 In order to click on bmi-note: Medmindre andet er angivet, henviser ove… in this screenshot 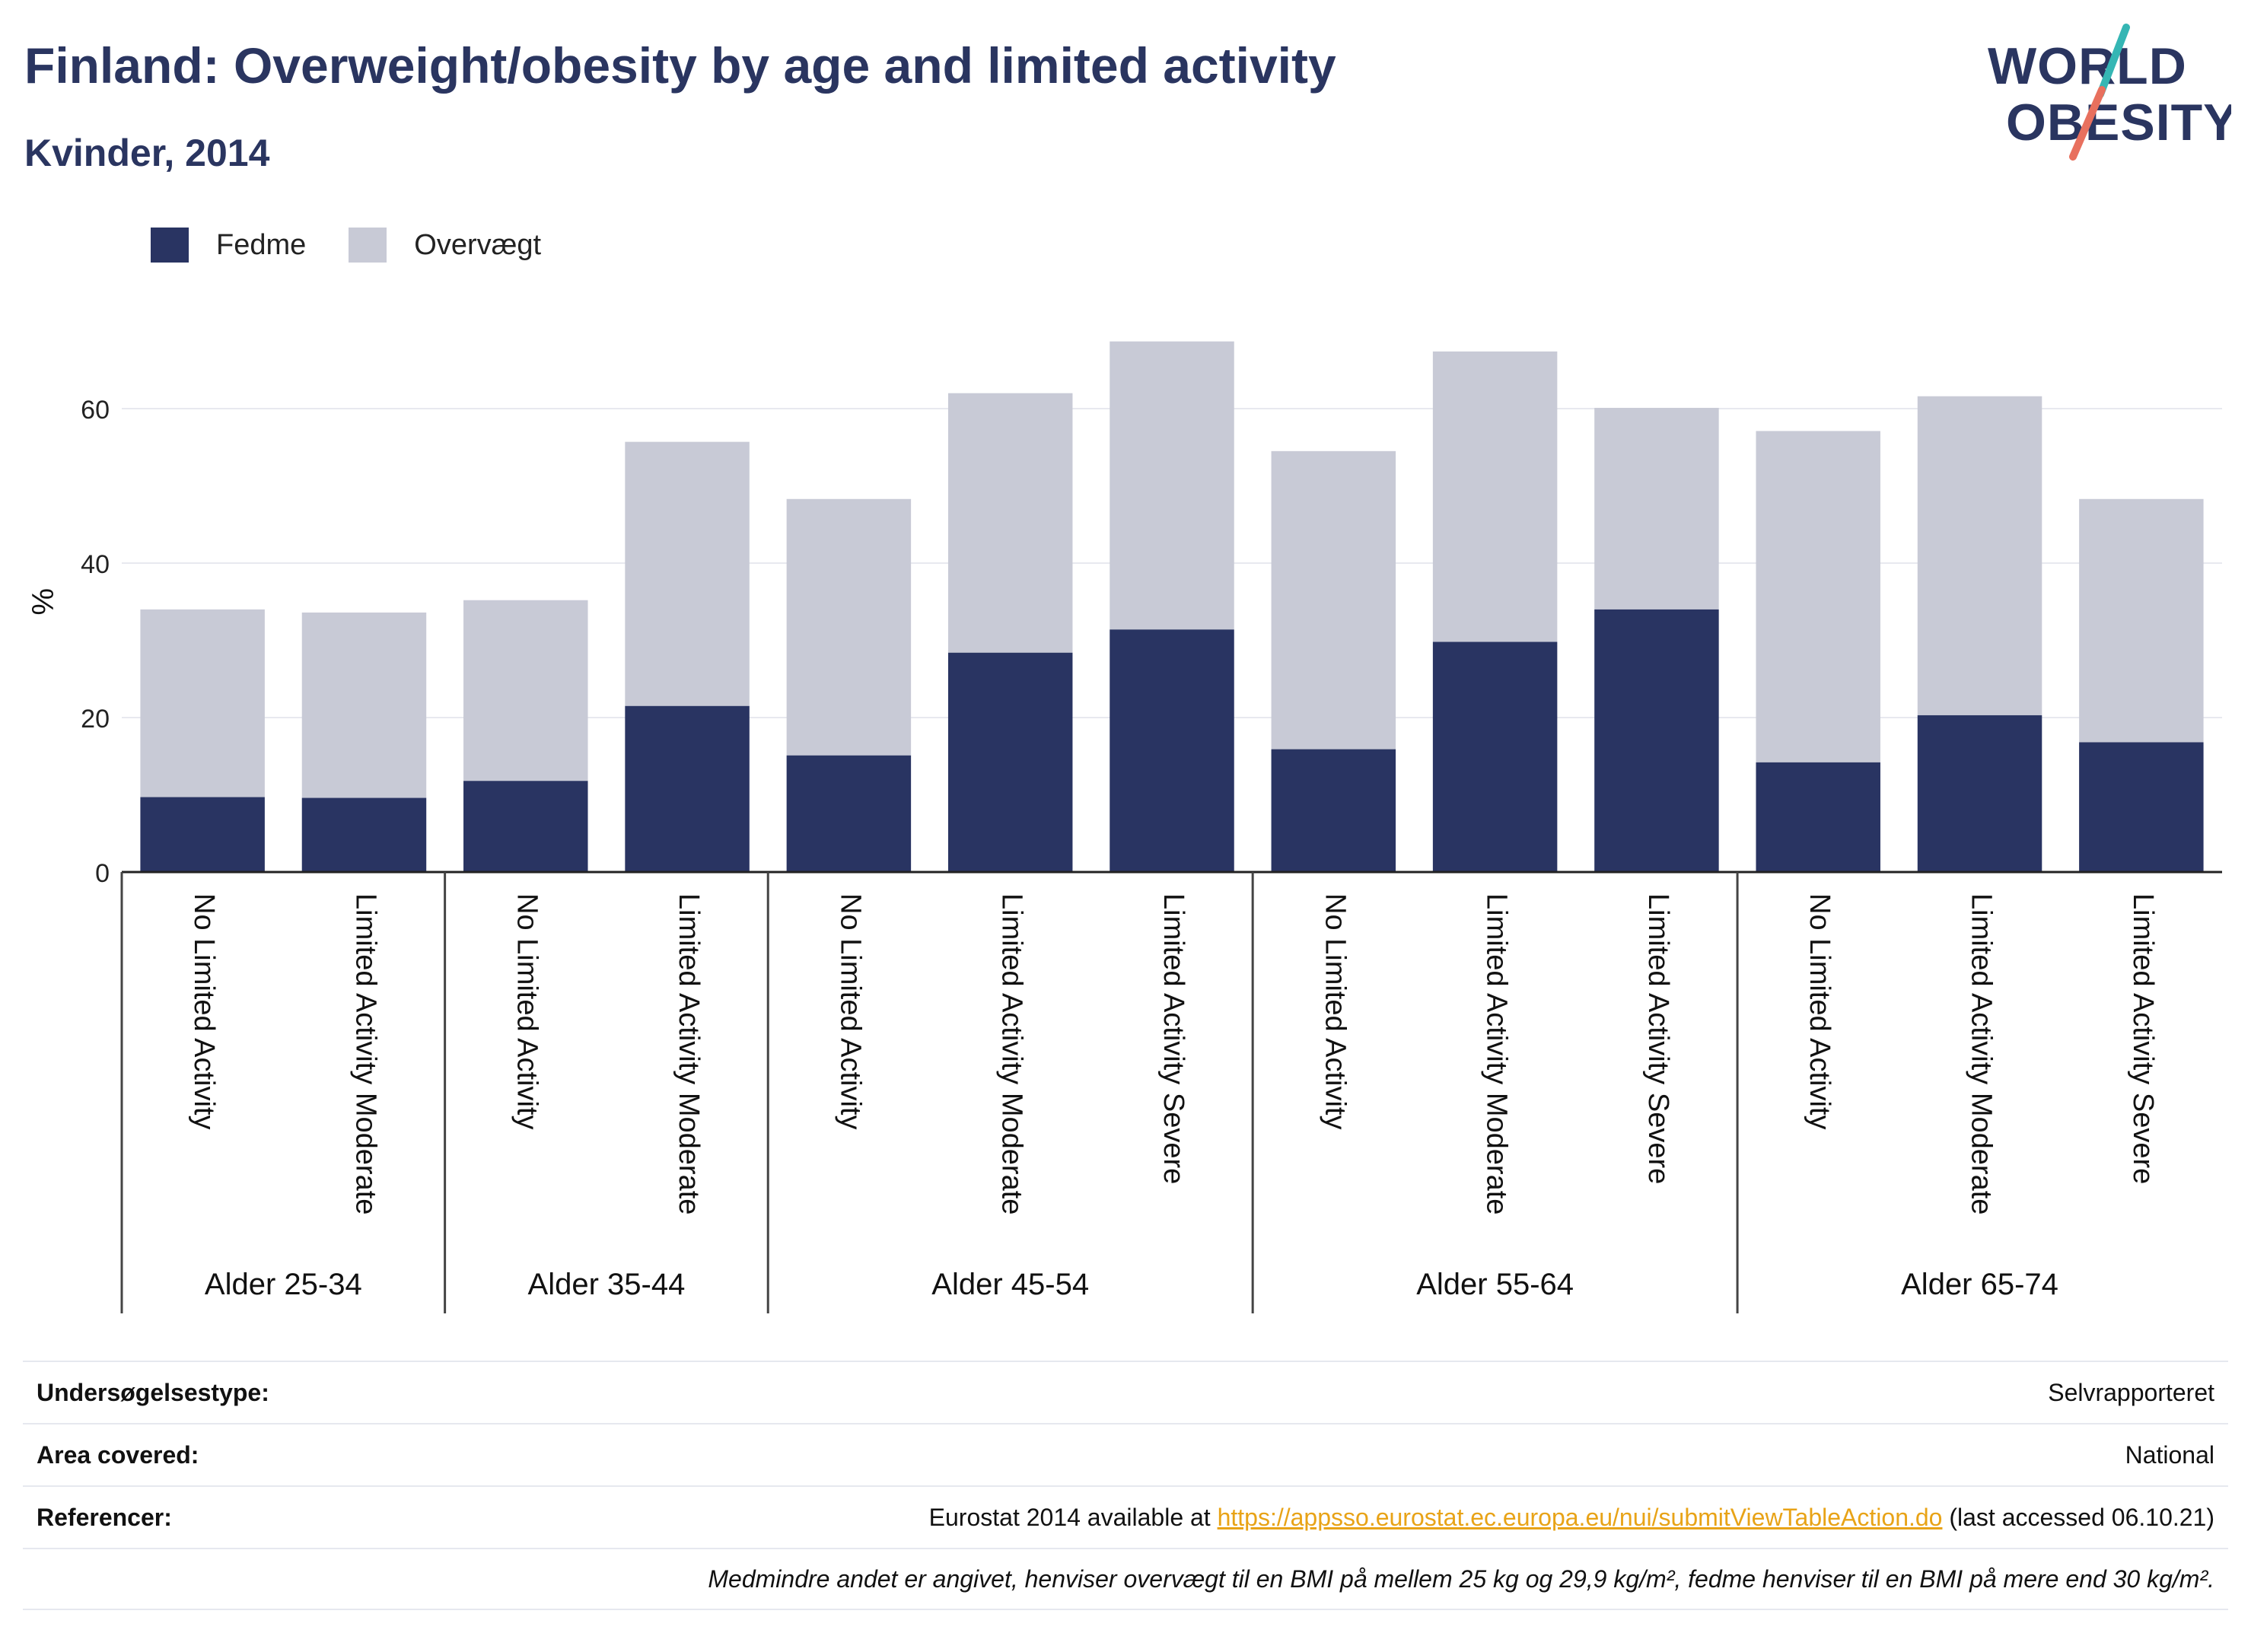, I will do `click(1461, 1578)`.